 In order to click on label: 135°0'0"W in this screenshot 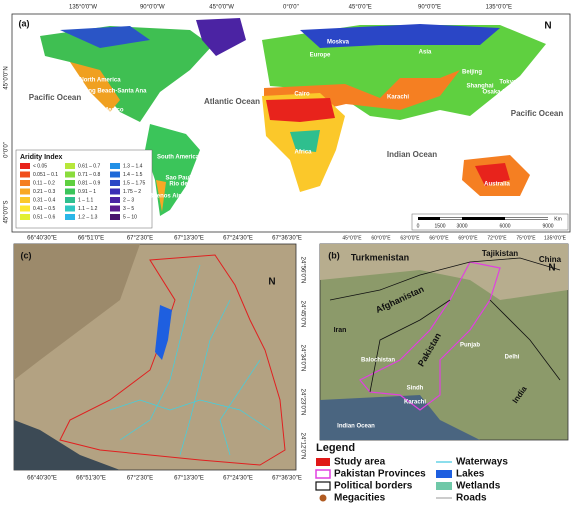, I will do `click(83, 8)`.